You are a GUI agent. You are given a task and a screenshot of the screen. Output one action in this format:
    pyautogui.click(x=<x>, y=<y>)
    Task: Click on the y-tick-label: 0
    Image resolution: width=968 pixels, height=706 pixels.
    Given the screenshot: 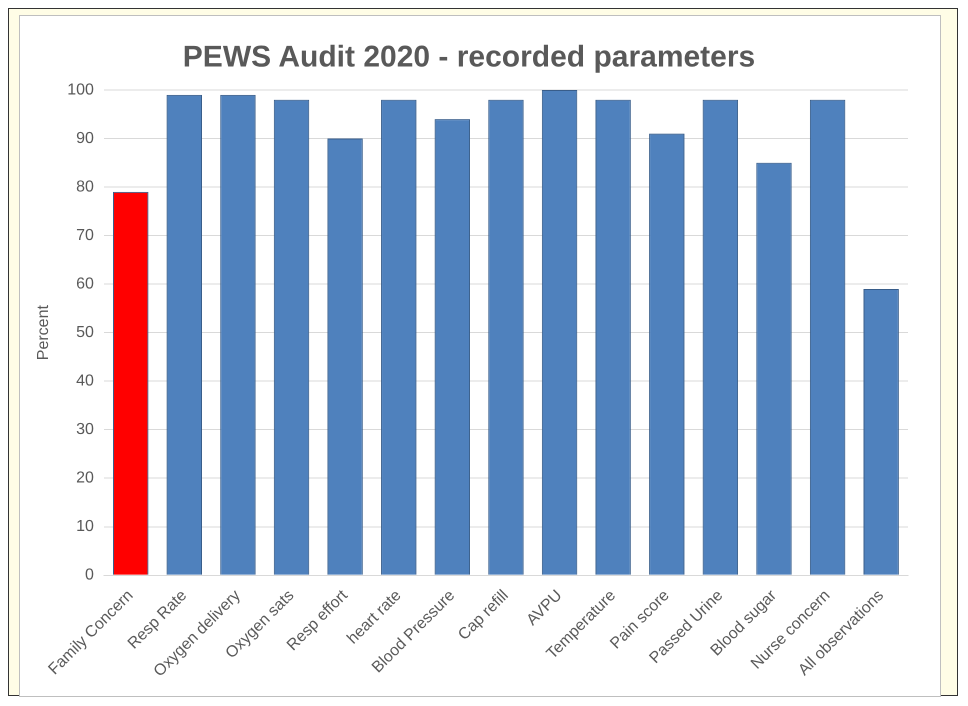 What is the action you would take?
    pyautogui.click(x=89, y=575)
    